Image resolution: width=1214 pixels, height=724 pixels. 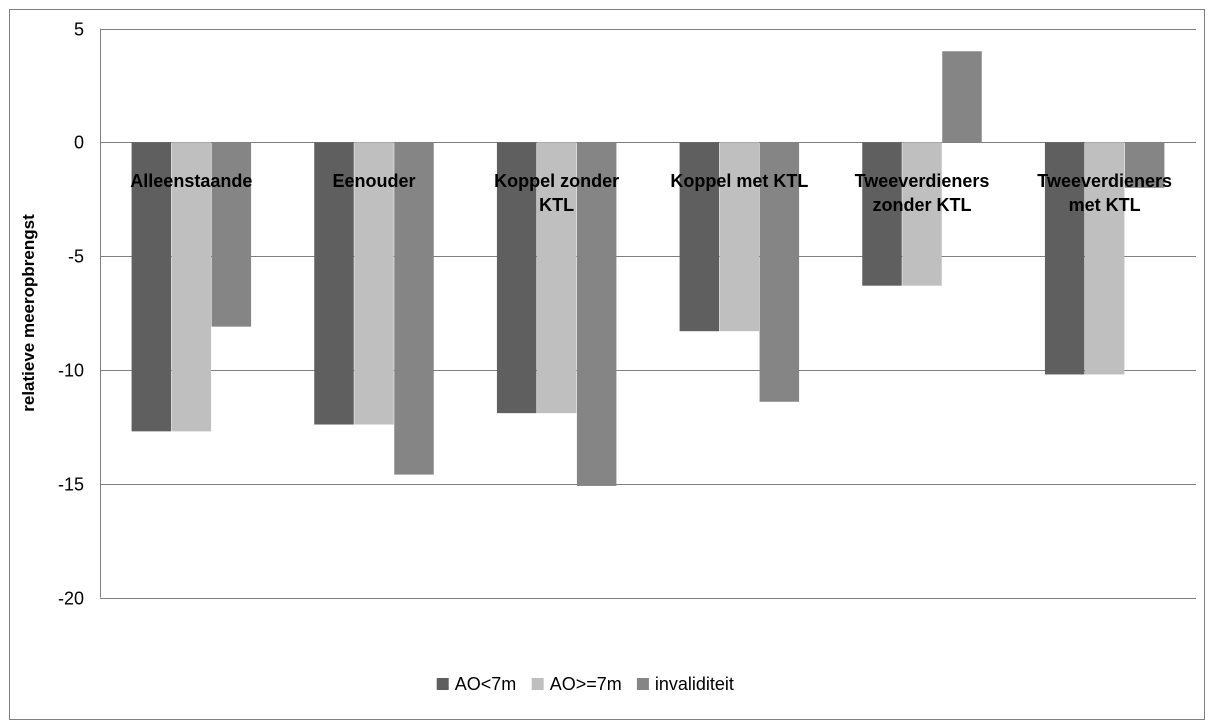 I want to click on category-label-line: Koppel met KTL, so click(x=739, y=181).